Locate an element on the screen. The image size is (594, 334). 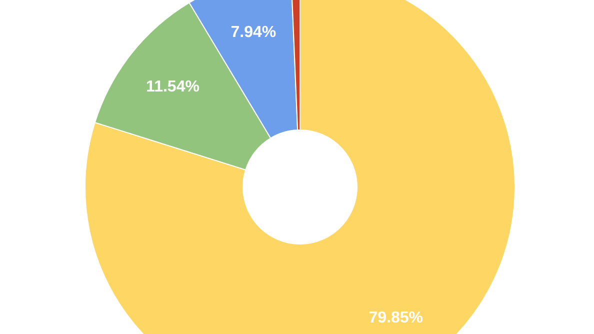
data-label: 7.94% is located at coordinates (253, 32).